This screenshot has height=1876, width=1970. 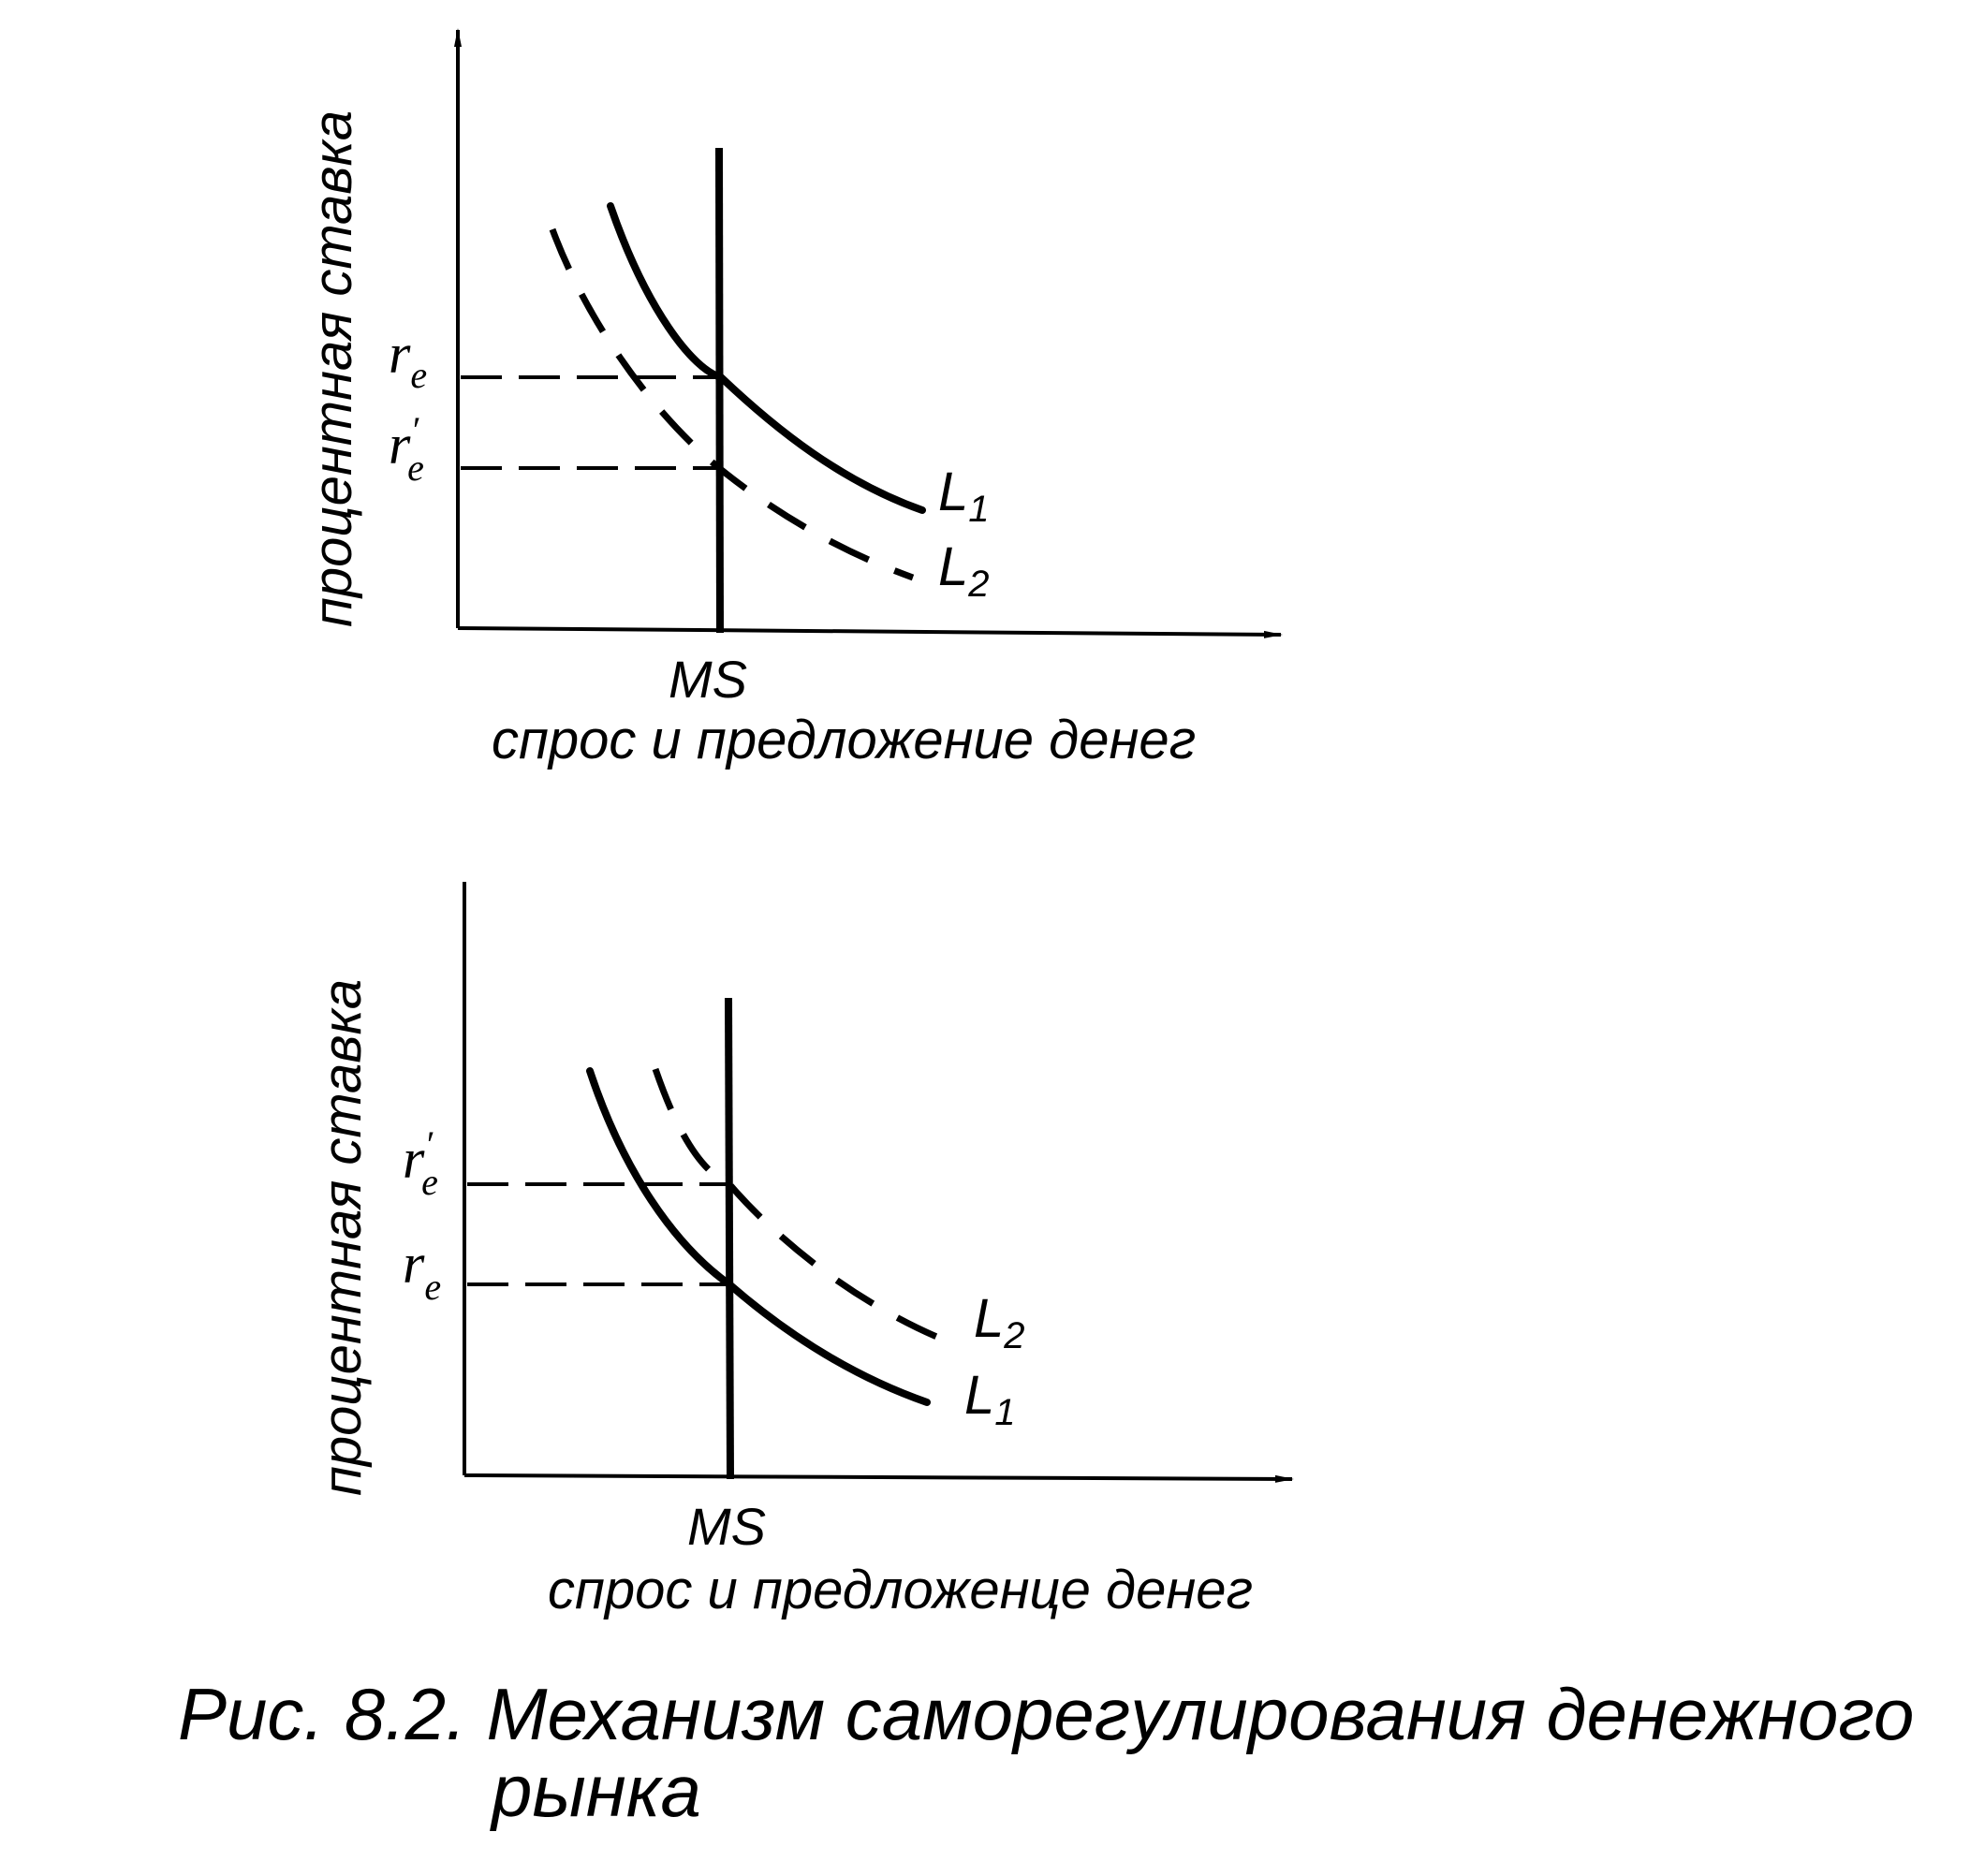 I want to click on bottom-ms-line, so click(x=729, y=1238).